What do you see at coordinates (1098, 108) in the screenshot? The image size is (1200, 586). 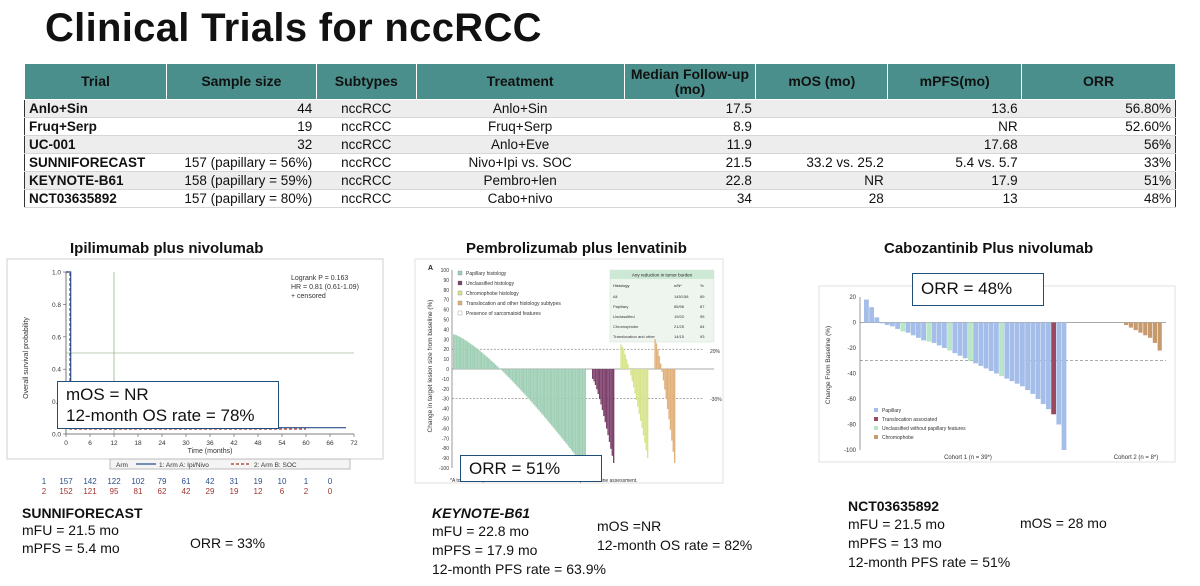 I see `cell-orr: 56.80%` at bounding box center [1098, 108].